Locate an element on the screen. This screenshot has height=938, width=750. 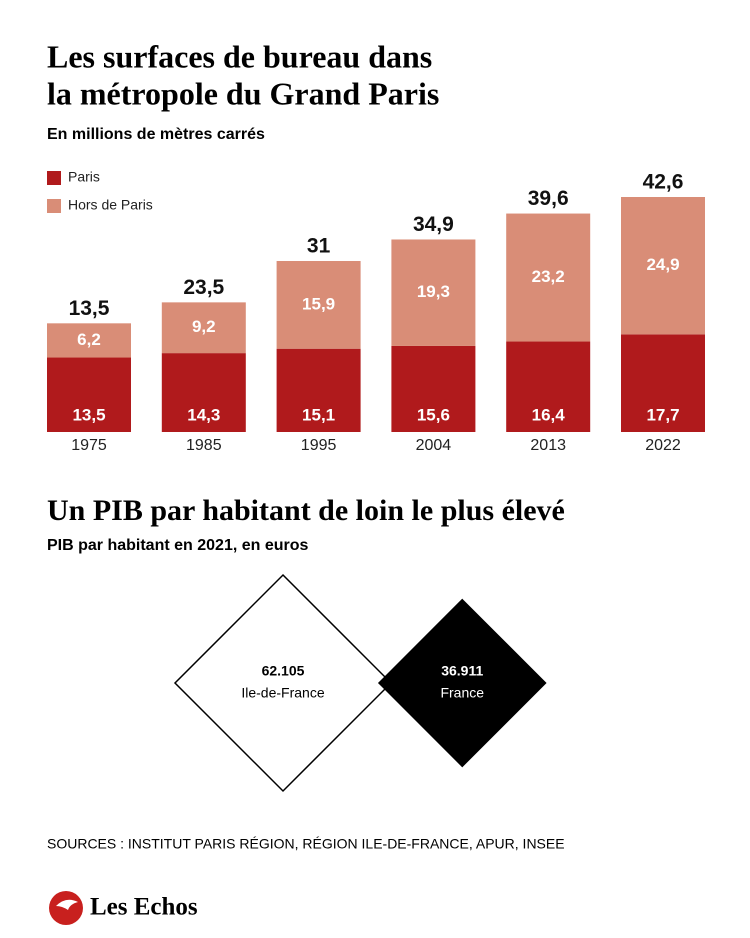
value-label: 14,3 is located at coordinates (203, 414).